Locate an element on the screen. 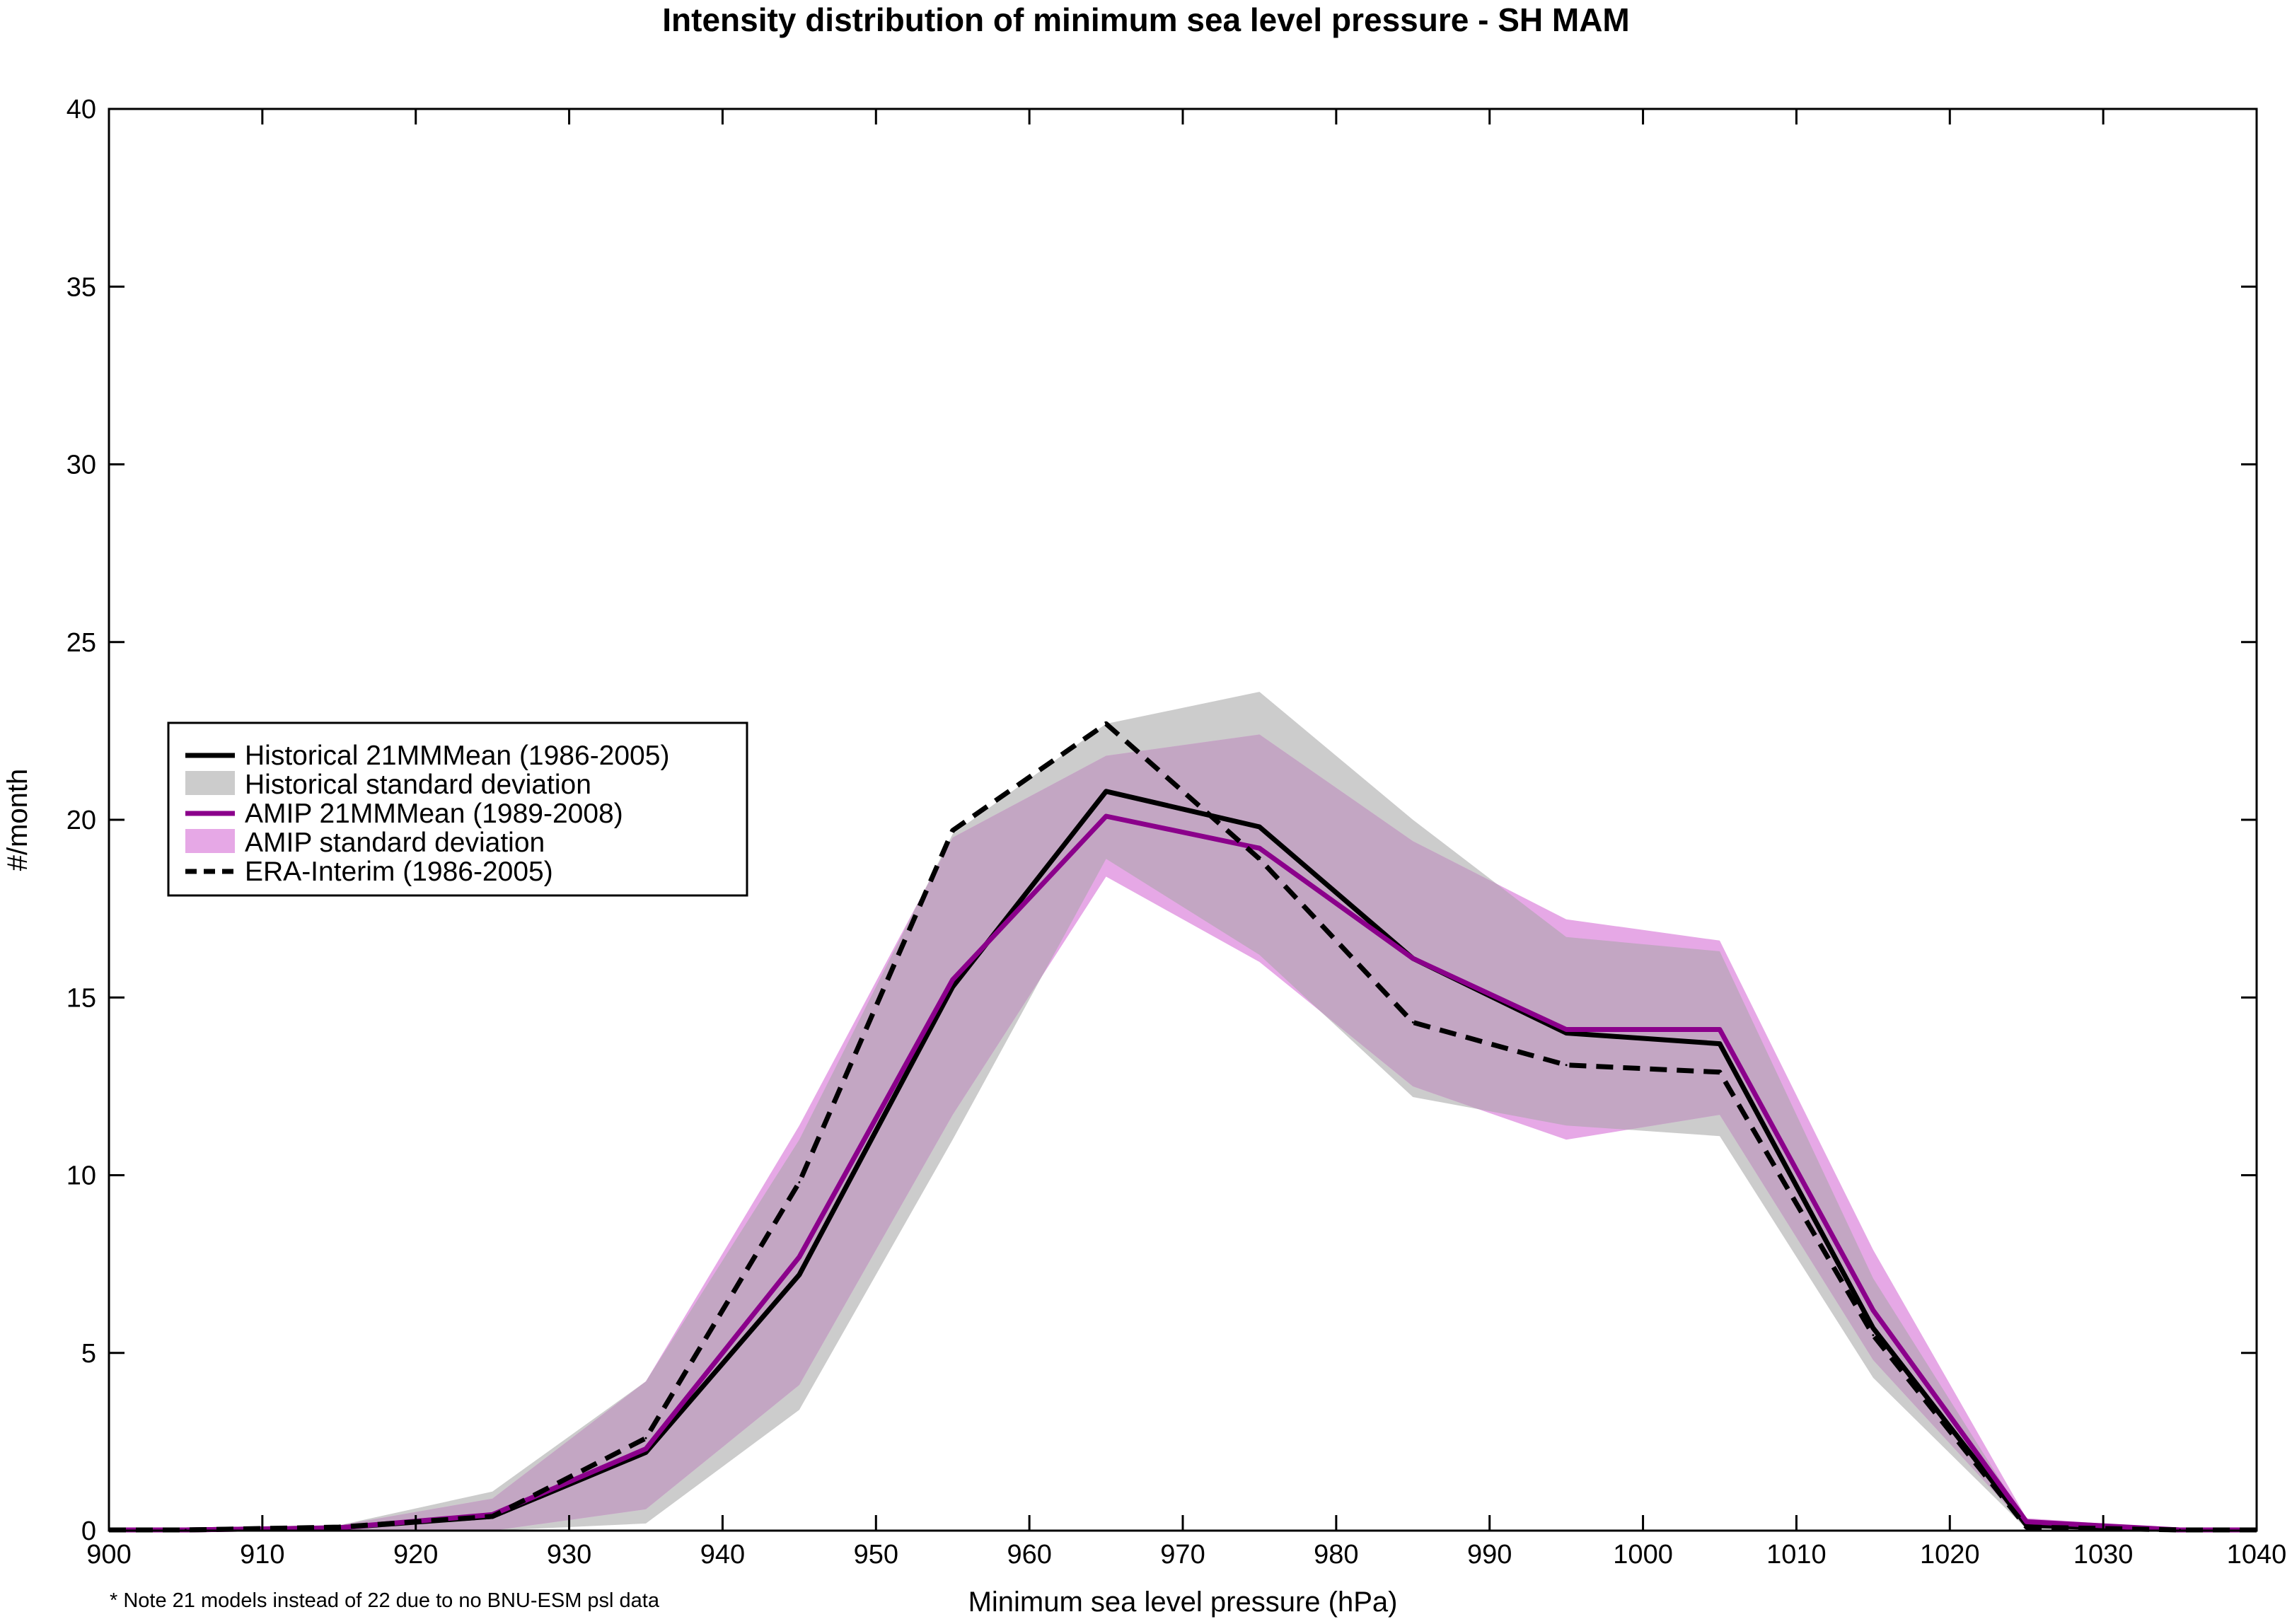 The image size is (2292, 1624). x-tick-label: 960 is located at coordinates (1029, 1555).